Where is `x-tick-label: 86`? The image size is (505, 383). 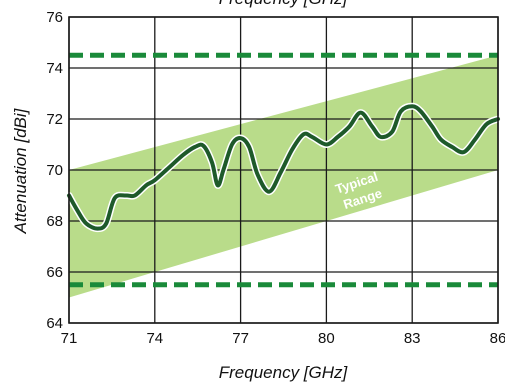 x-tick-label: 86 is located at coordinates (497, 338).